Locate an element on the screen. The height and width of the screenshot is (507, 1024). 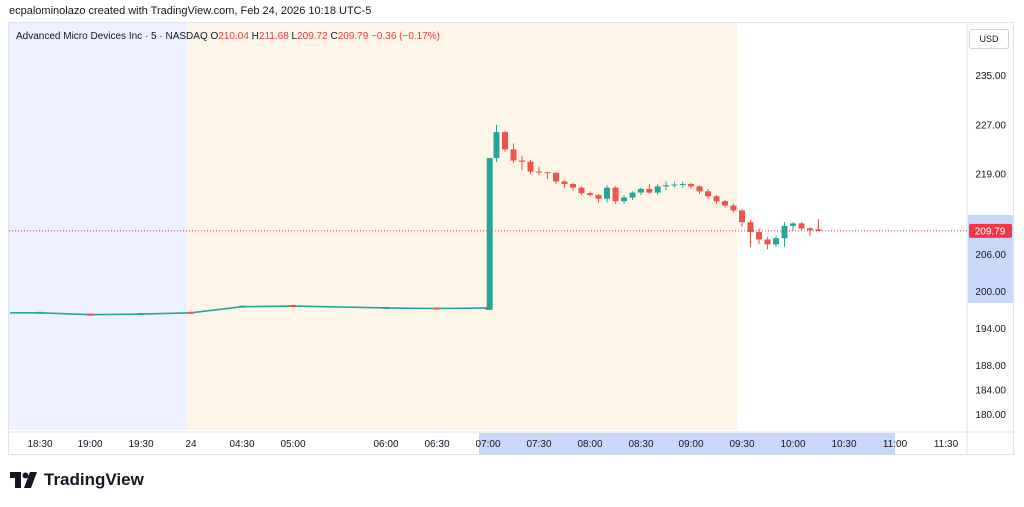
x-tick-label: 24 is located at coordinates (191, 444).